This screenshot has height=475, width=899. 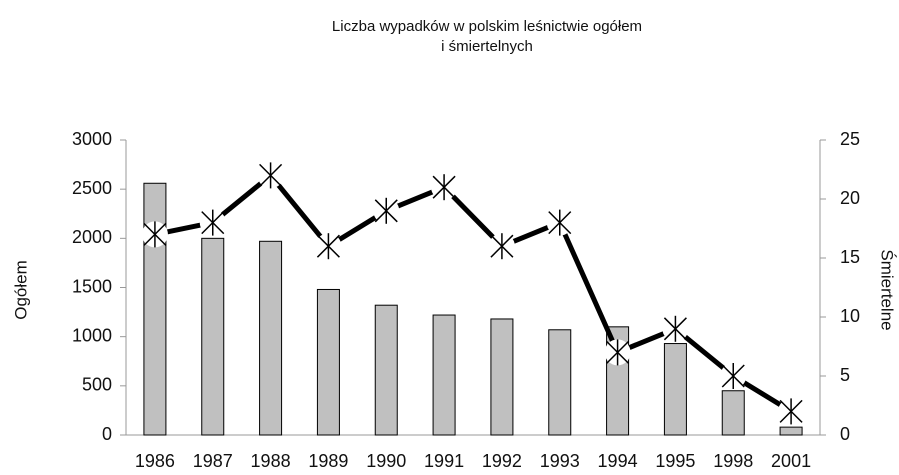 I want to click on y2-tick-label: 15, so click(x=850, y=257).